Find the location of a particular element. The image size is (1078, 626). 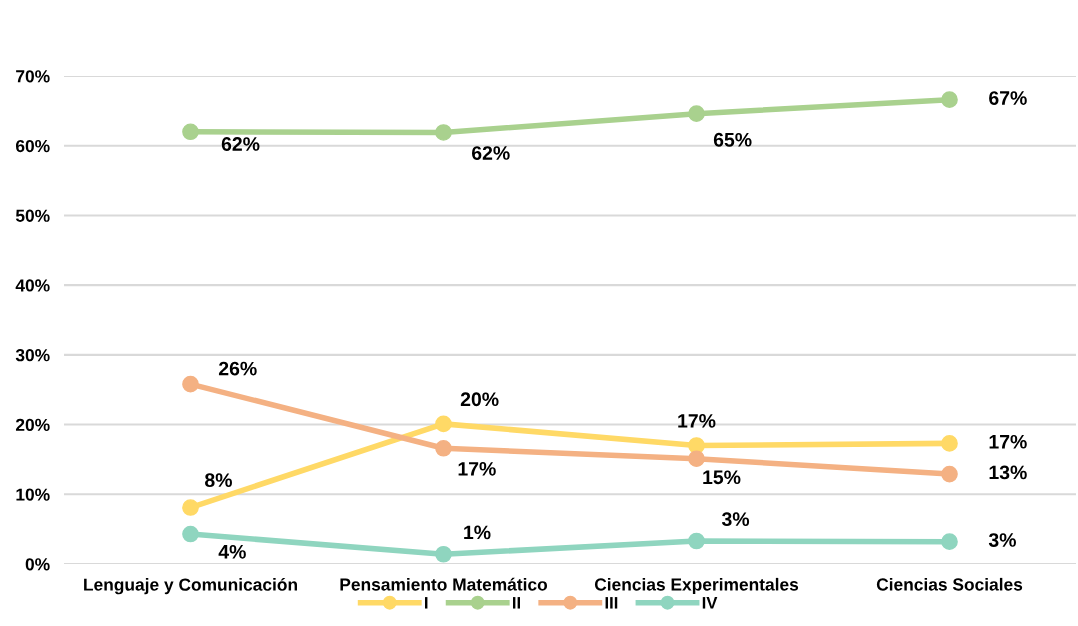

x-tick-label: Ciencias Experimentales is located at coordinates (696, 586).